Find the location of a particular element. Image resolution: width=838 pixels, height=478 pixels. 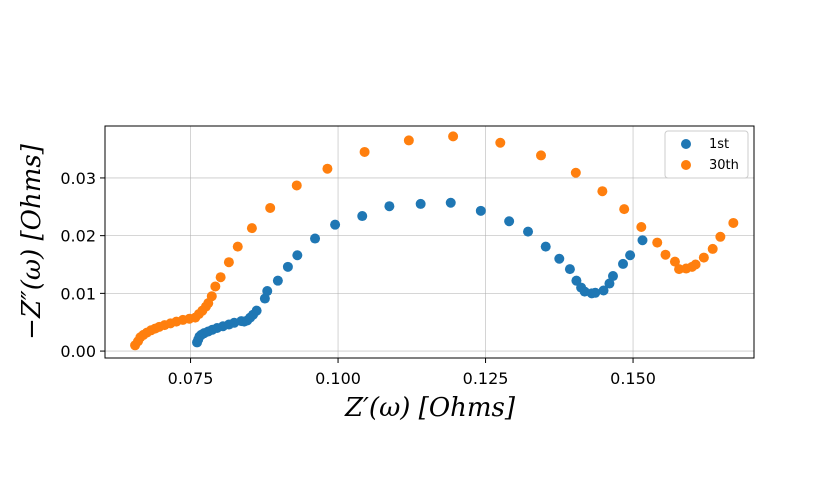

legend-marker-1st is located at coordinates (686, 144).